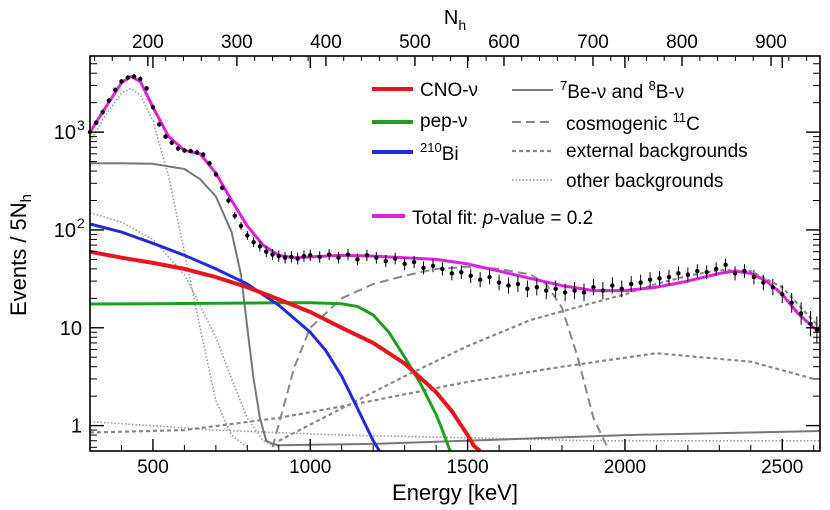 The height and width of the screenshot is (510, 830). What do you see at coordinates (237, 42) in the screenshot?
I see `top-tick-label: 300` at bounding box center [237, 42].